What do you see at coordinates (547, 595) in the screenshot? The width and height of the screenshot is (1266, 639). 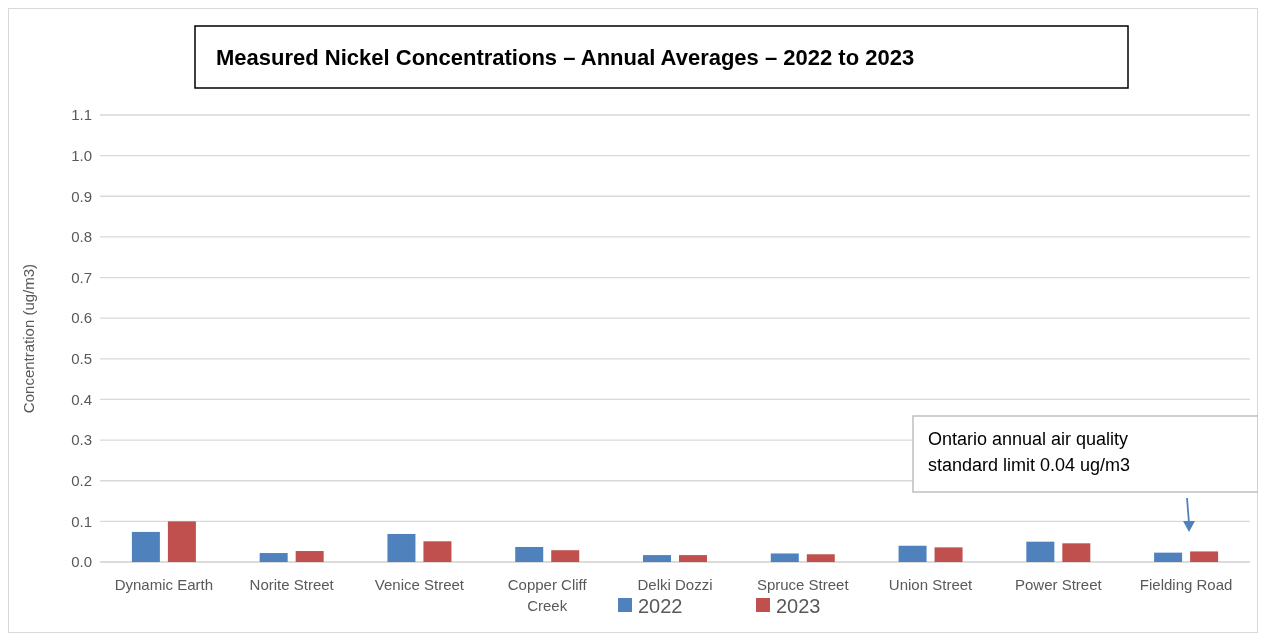 I see `x-tick-label: Copper Cliff Creek` at bounding box center [547, 595].